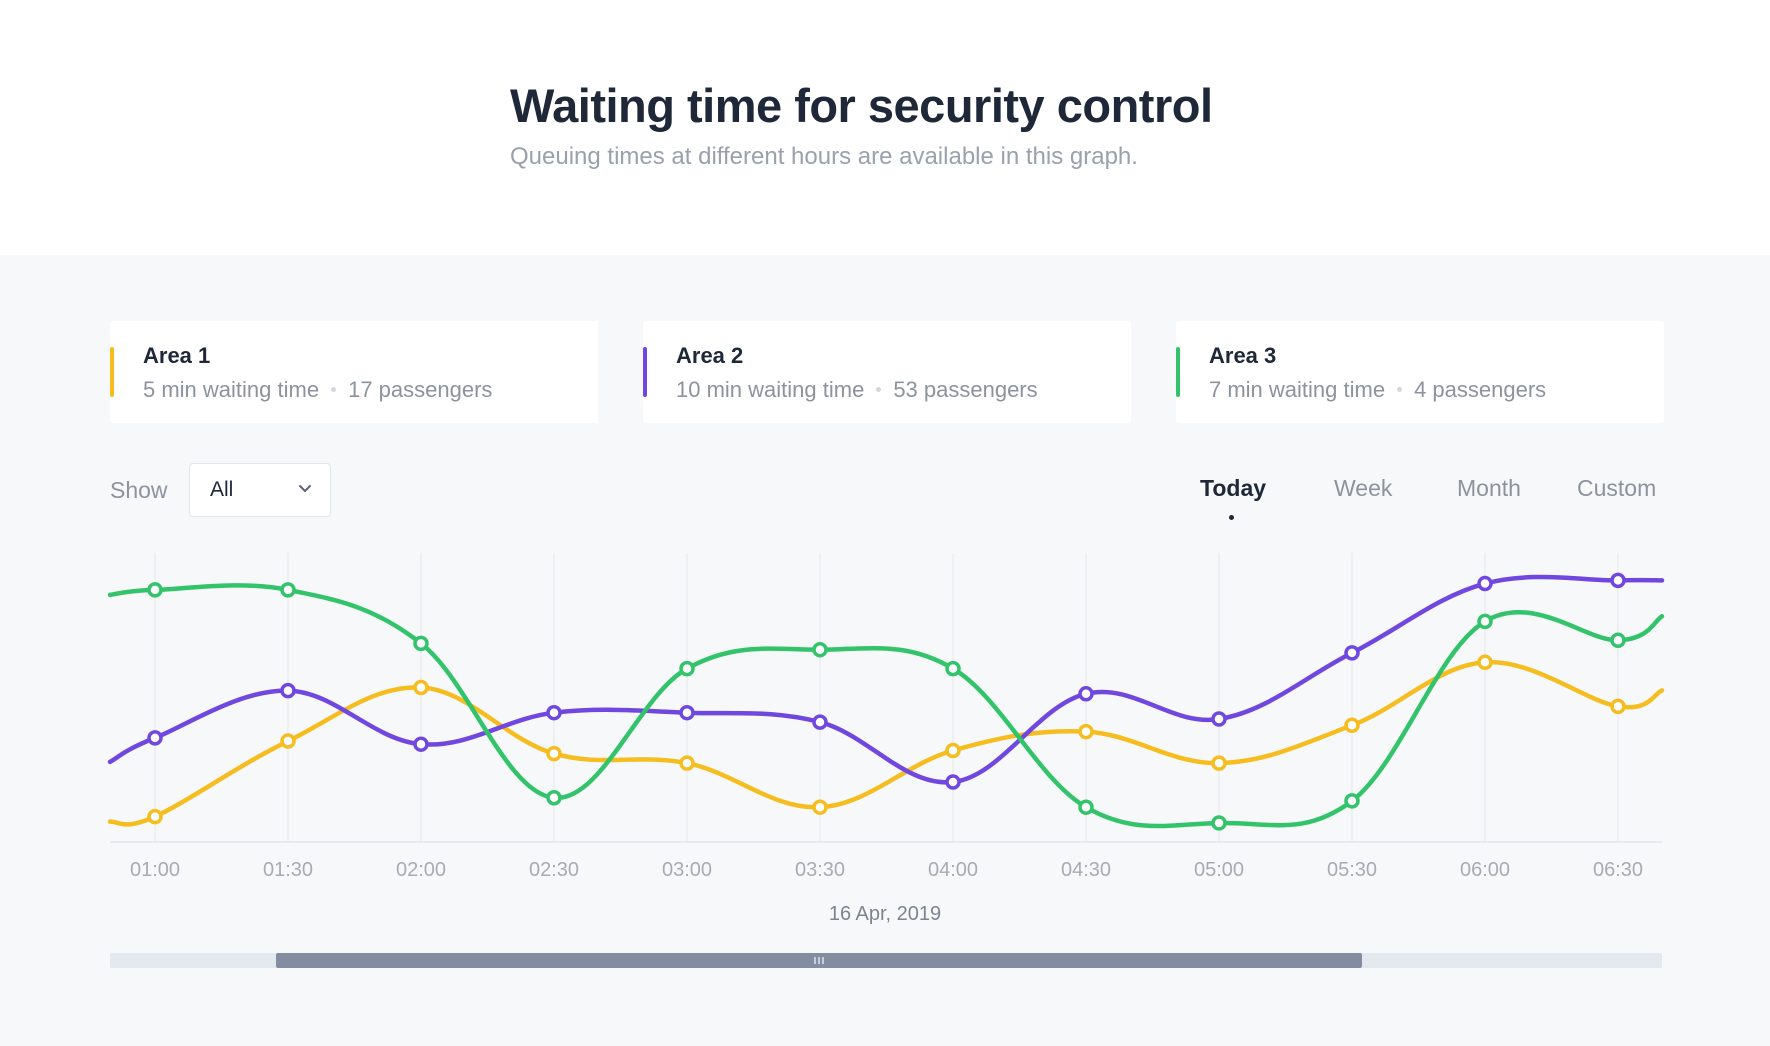 This screenshot has width=1770, height=1046. I want to click on passenger-count: 17 passengers, so click(420, 389).